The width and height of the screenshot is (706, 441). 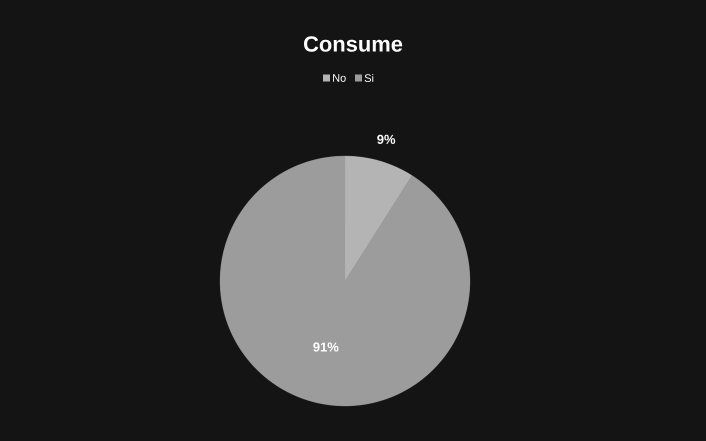 I want to click on chart-title: Consume, so click(x=353, y=44).